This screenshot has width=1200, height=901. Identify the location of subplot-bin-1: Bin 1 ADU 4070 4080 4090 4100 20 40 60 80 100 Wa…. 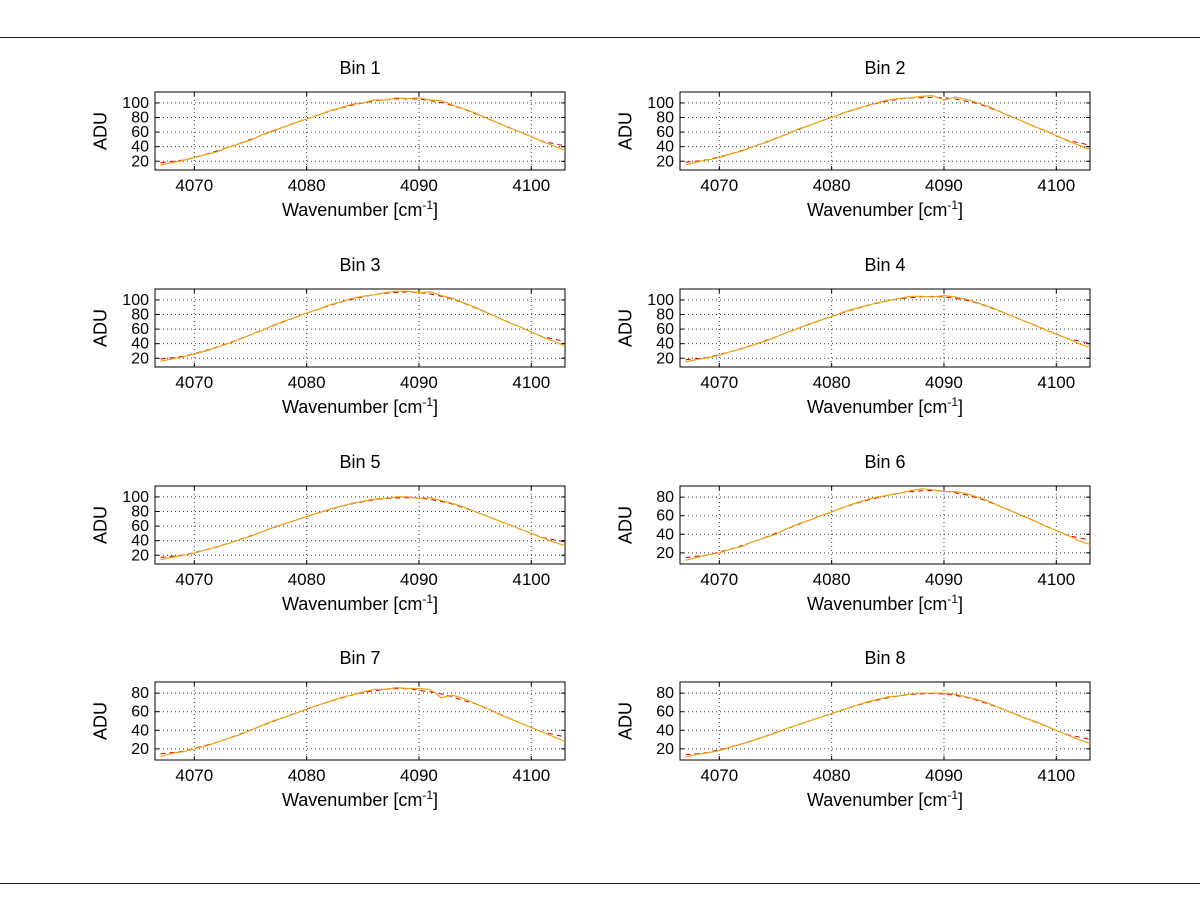
(325, 144).